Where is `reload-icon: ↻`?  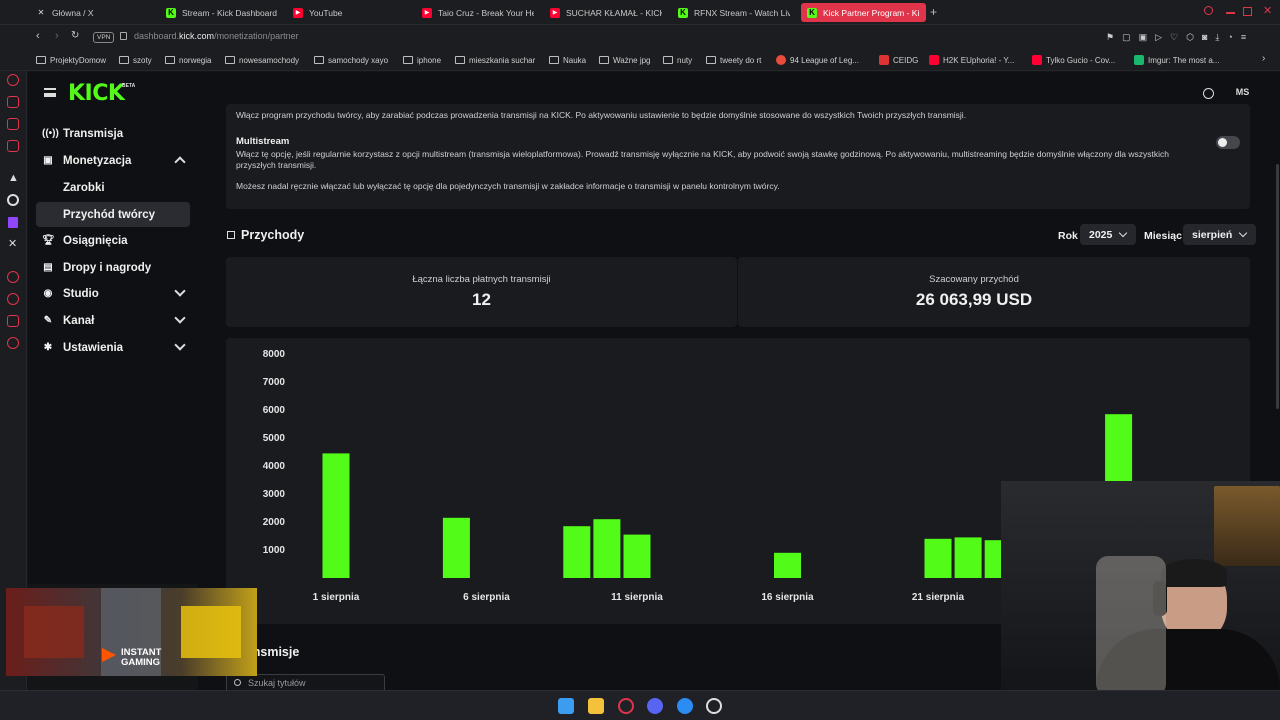
reload-icon: ↻ is located at coordinates (75, 35).